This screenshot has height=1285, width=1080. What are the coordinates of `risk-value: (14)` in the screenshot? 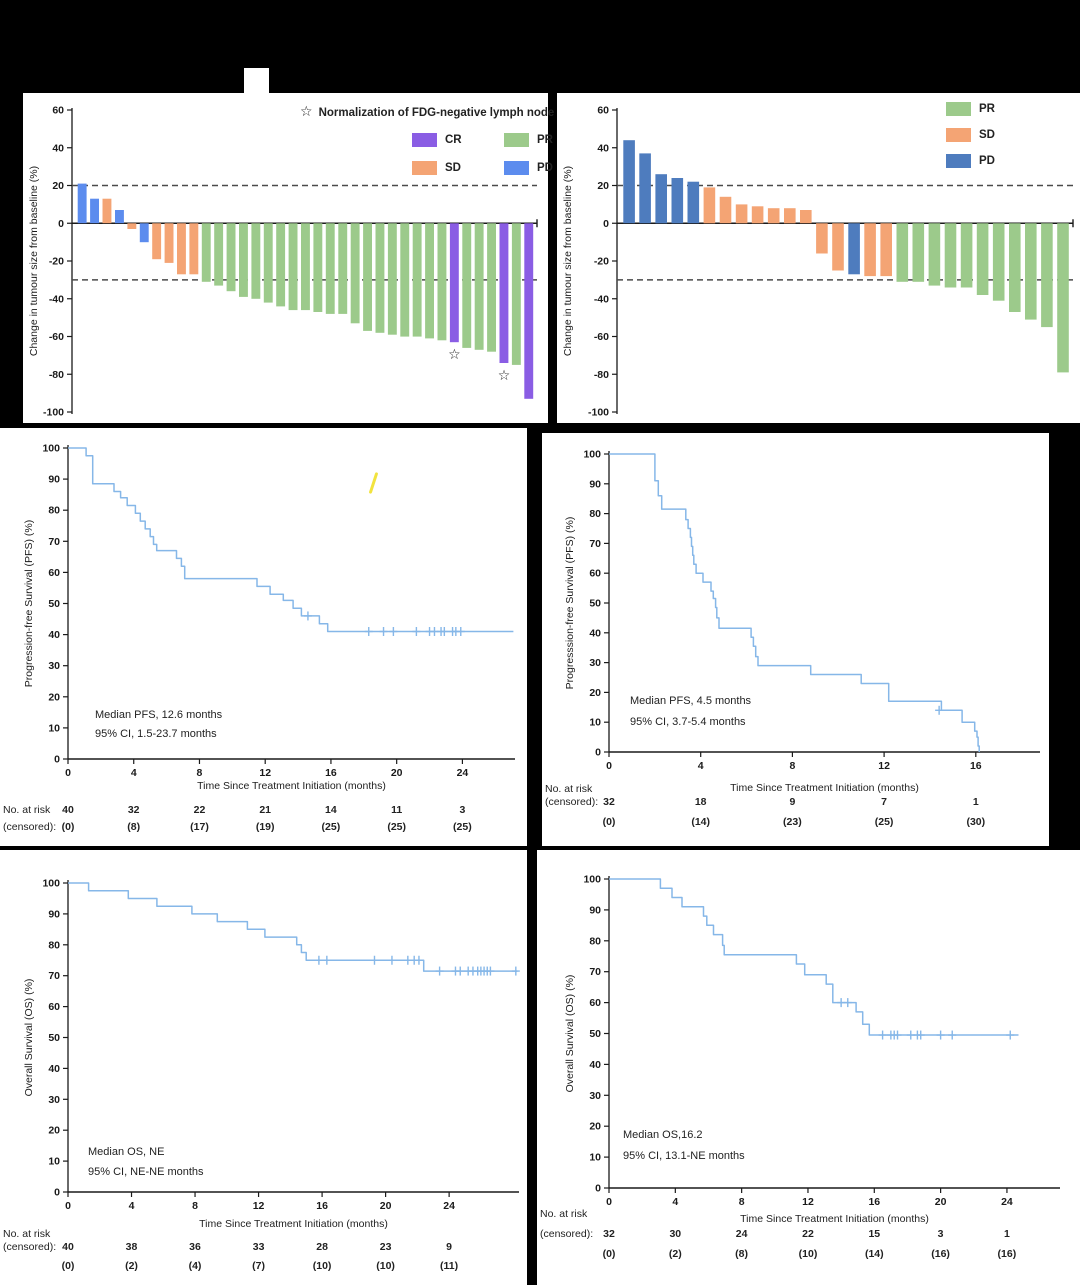 It's located at (874, 1254).